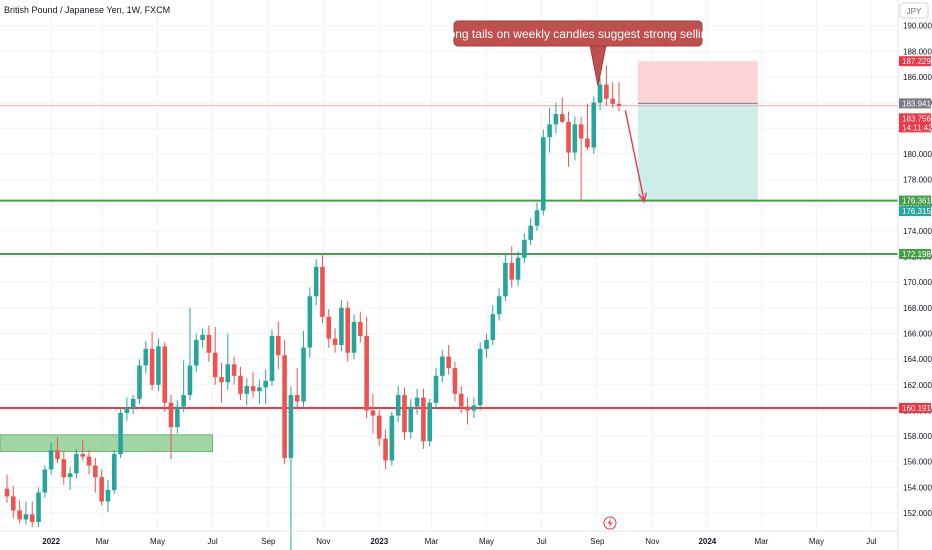 The height and width of the screenshot is (550, 932). I want to click on price-badge: 172.198, so click(915, 253).